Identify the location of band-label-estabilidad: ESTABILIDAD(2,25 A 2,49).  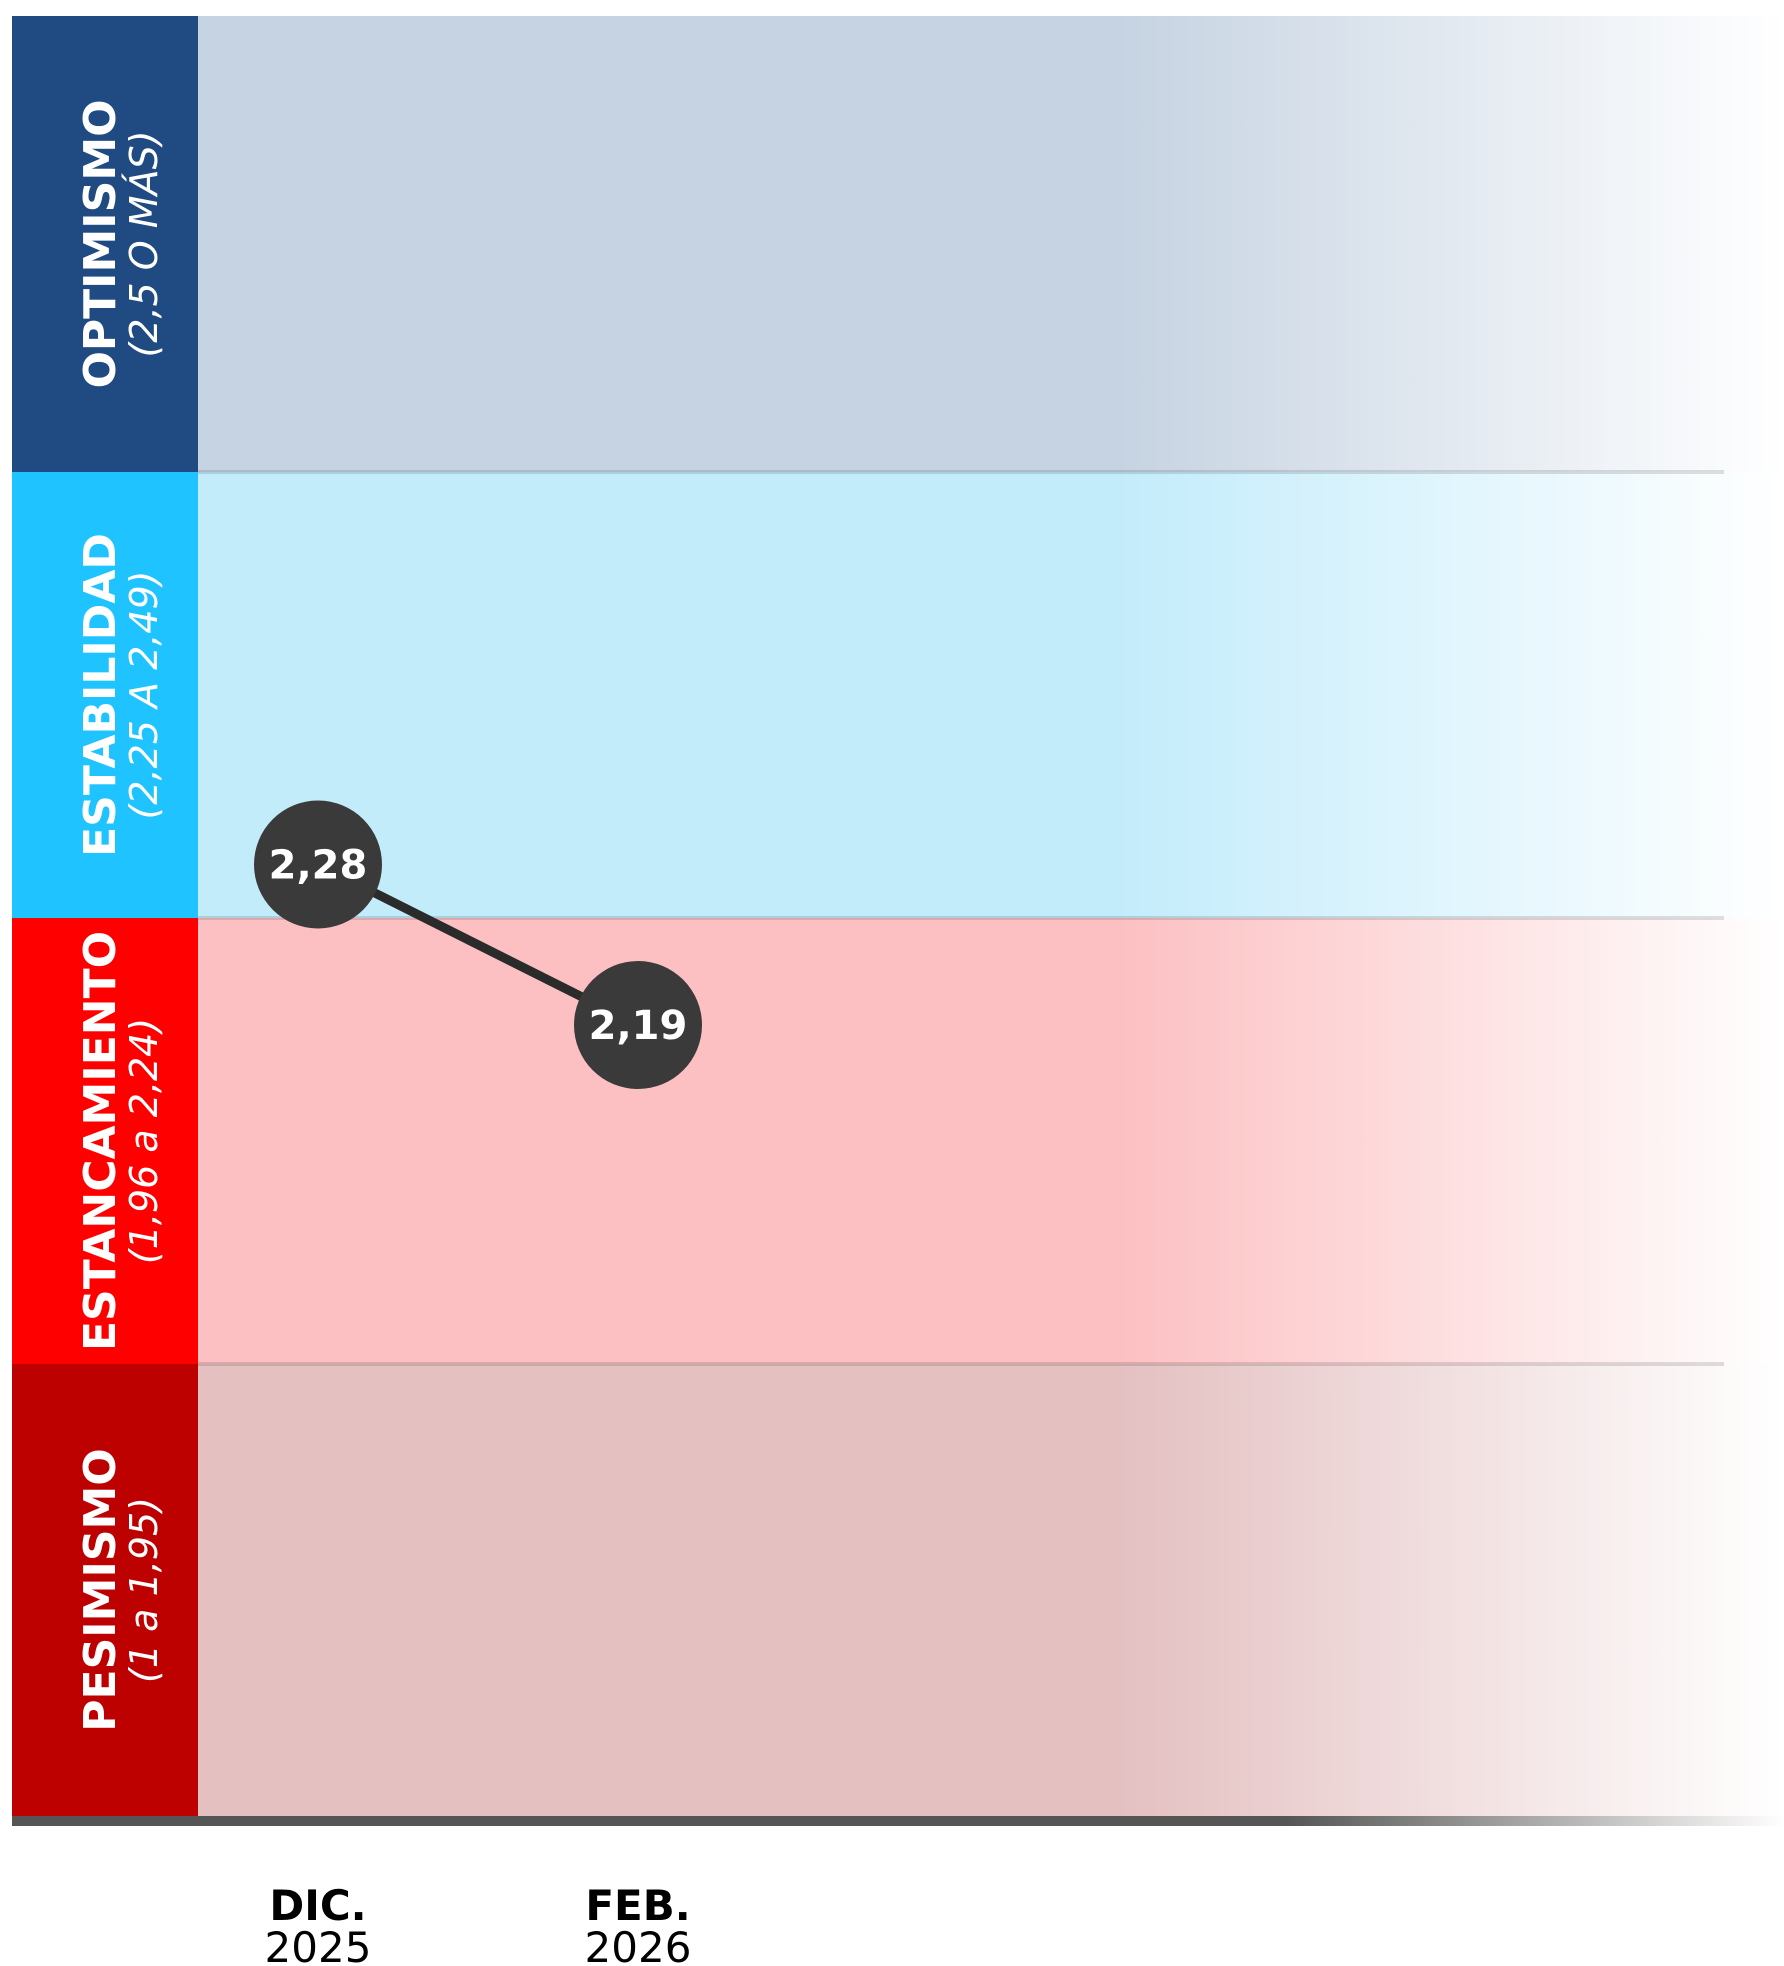
(120, 695).